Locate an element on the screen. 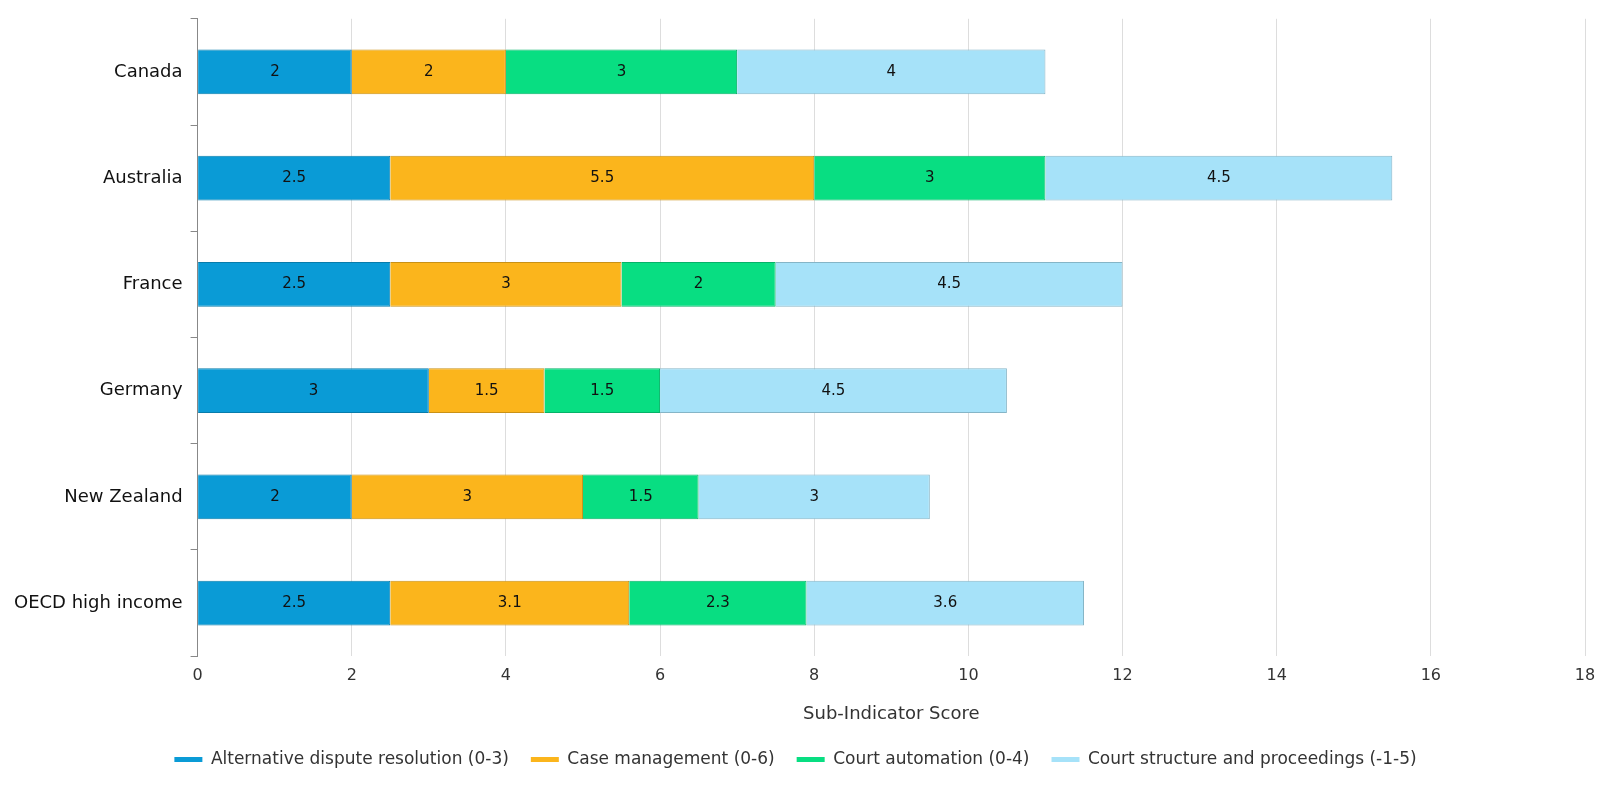 Image resolution: width=1611 pixels, height=788 pixels. legend-label: Case management (0-6) is located at coordinates (671, 757).